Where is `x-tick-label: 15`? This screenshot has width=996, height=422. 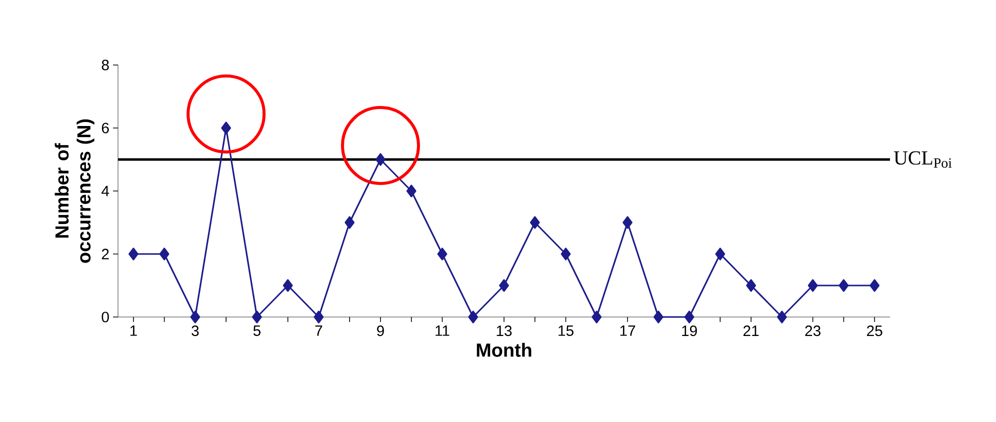
x-tick-label: 15 is located at coordinates (566, 331).